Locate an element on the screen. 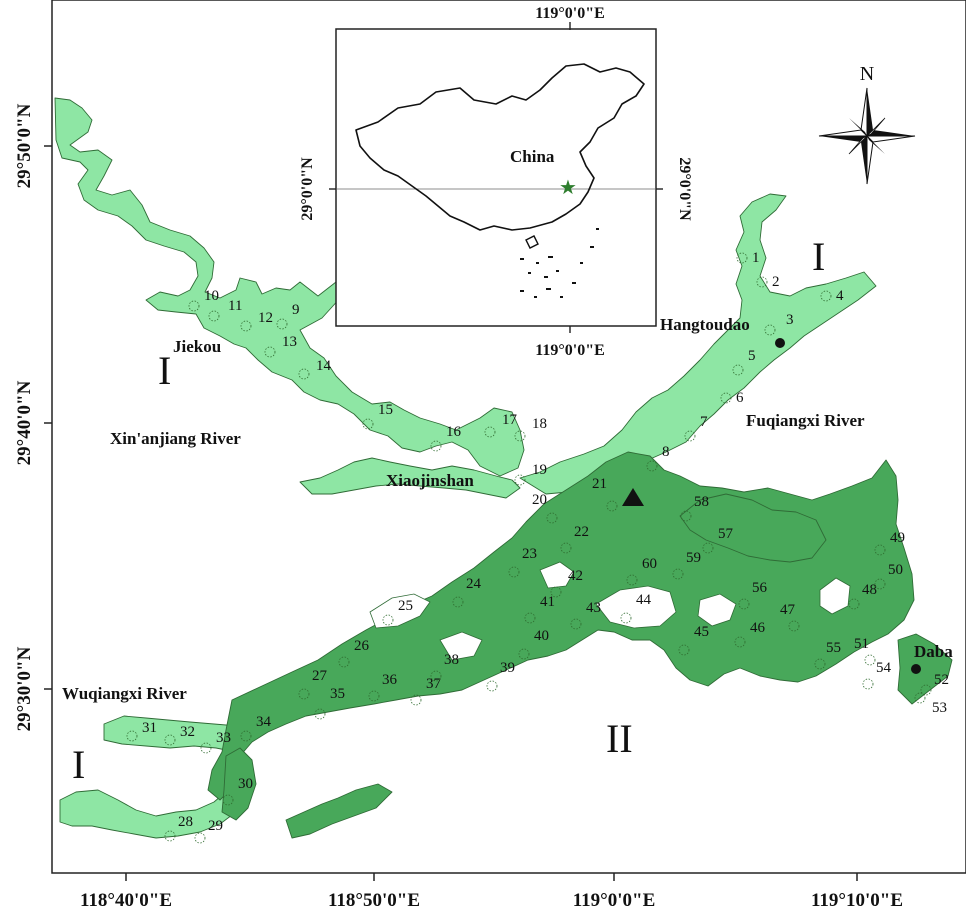 The width and height of the screenshot is (966, 915). y-tick-label: 29°40'0"N is located at coordinates (24, 422).